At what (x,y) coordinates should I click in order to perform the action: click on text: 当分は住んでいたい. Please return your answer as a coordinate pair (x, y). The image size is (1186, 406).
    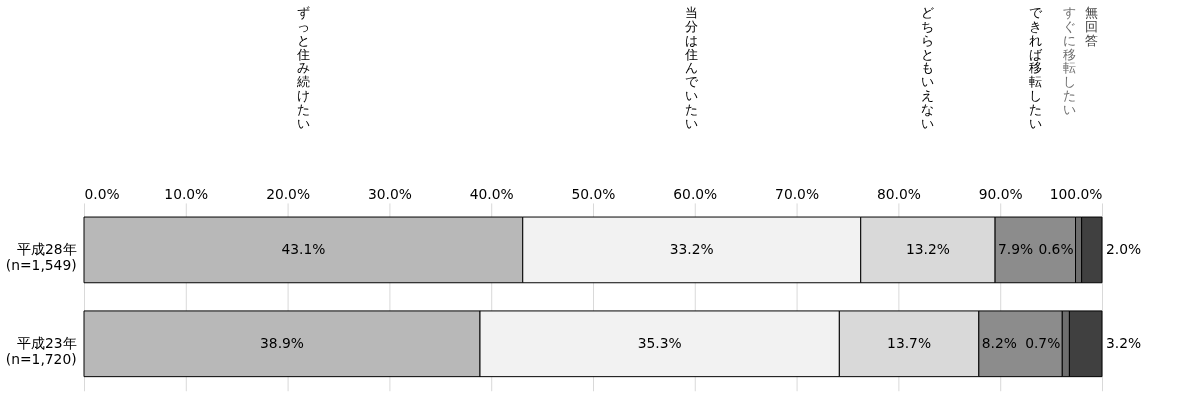
    Looking at the image, I should click on (692, 68).